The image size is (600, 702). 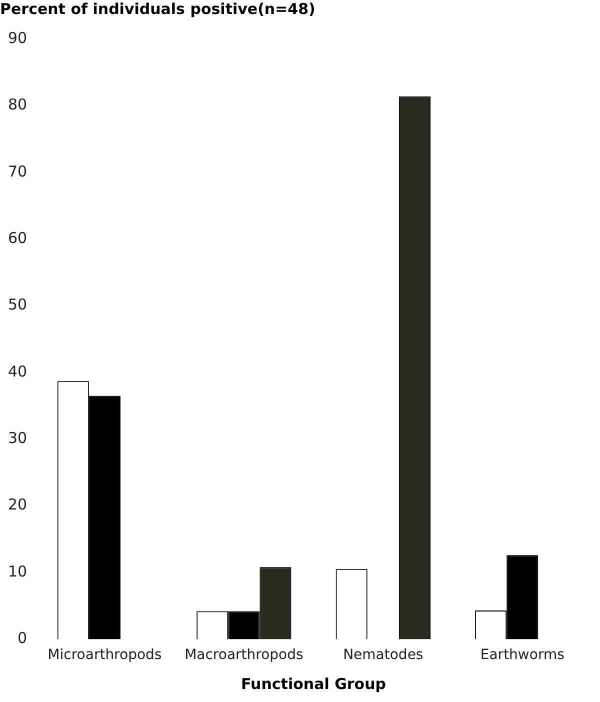 What do you see at coordinates (18, 505) in the screenshot?
I see `y-tick-label: 20` at bounding box center [18, 505].